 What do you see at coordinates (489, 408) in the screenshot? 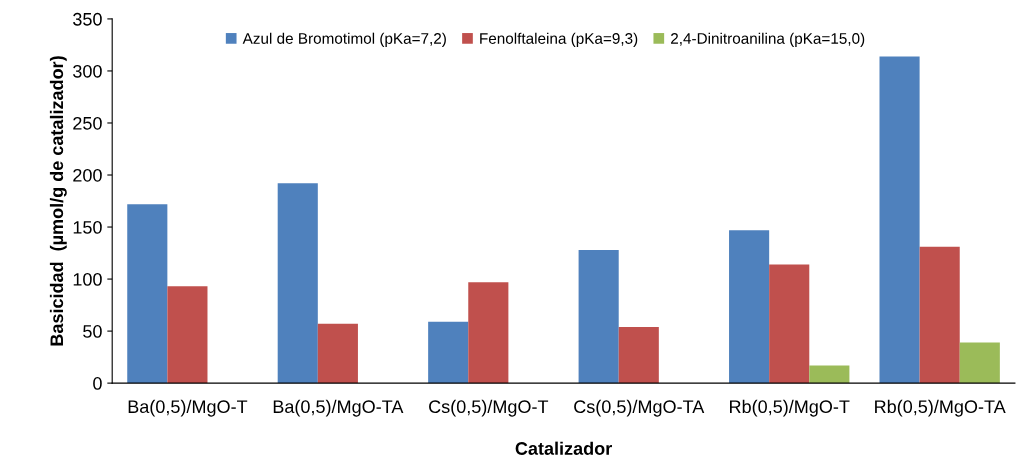
I see `x-tick-label: Cs(0,5)/MgO-T` at bounding box center [489, 408].